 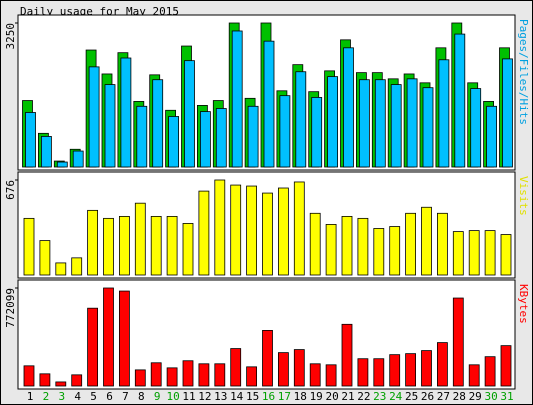 I want to click on x-tick-label: 25, so click(x=411, y=396).